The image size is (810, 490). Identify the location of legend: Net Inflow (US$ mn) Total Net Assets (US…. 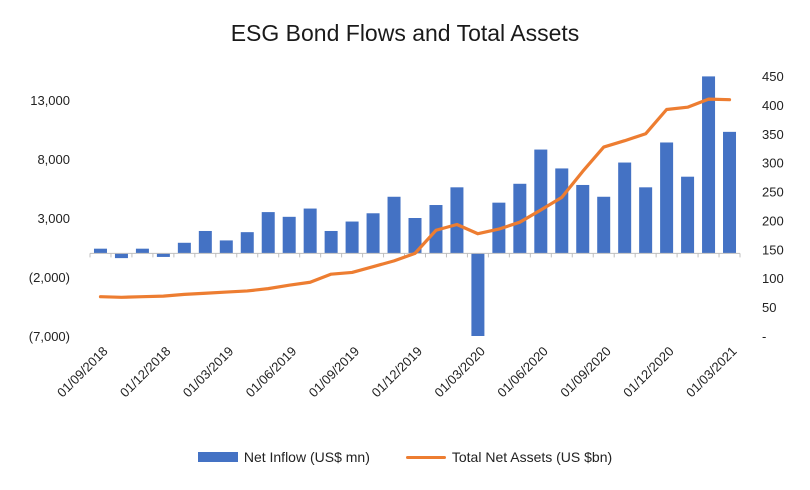
(405, 457).